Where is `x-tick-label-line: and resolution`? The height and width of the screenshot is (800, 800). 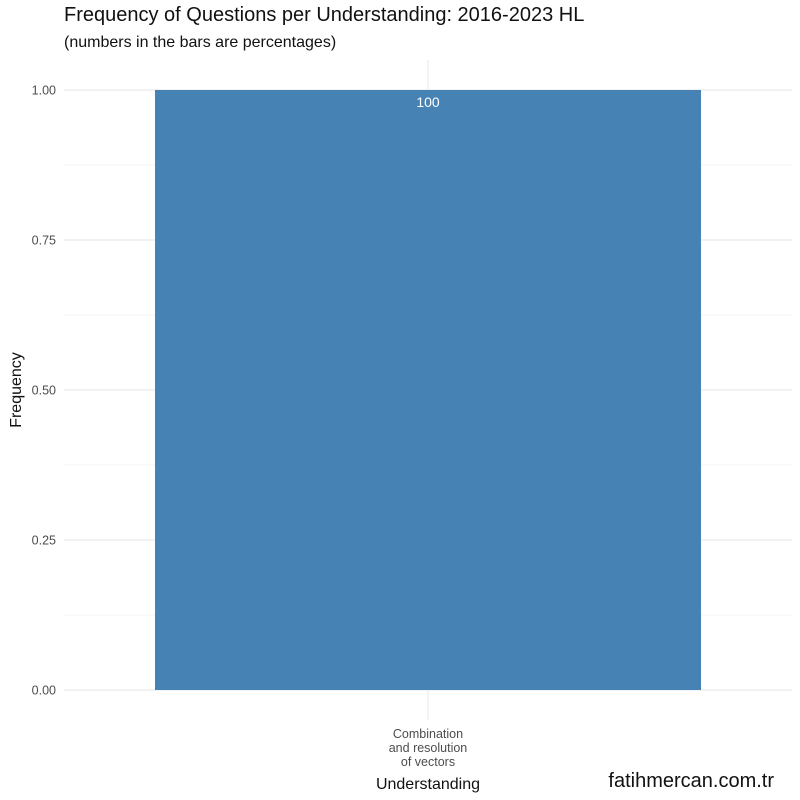 x-tick-label-line: and resolution is located at coordinates (428, 748).